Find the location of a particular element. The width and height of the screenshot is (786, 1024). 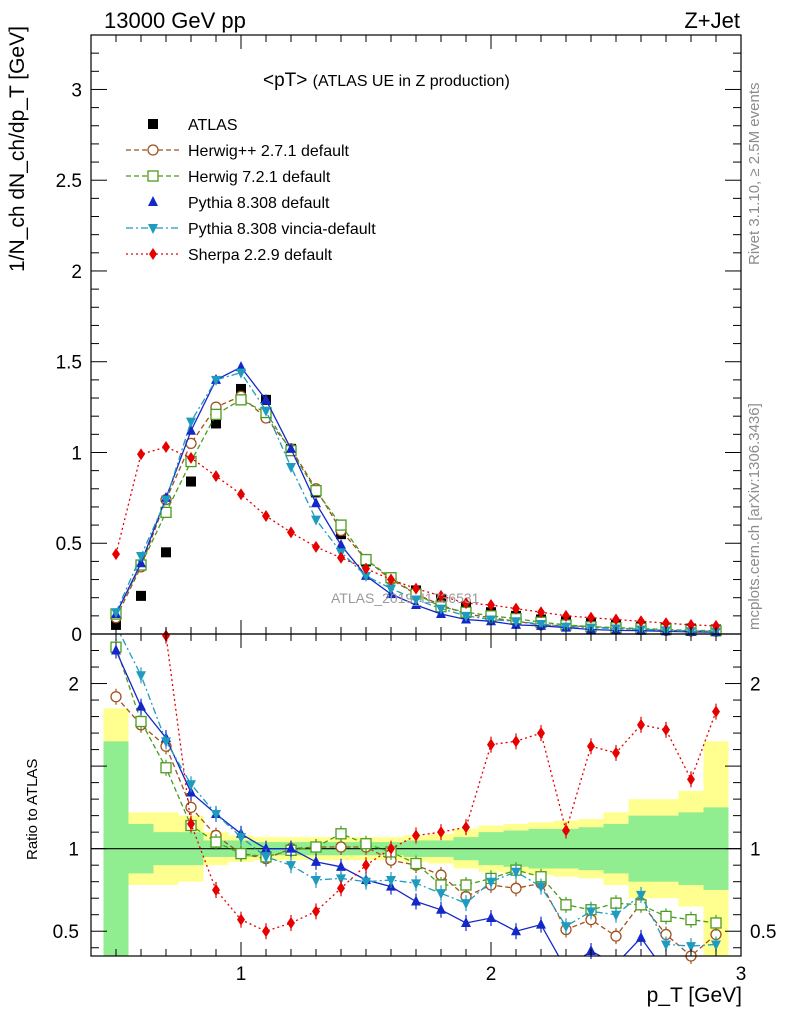

plot-title: <pT> (ATLAS UE in Z production) is located at coordinates (386, 81).